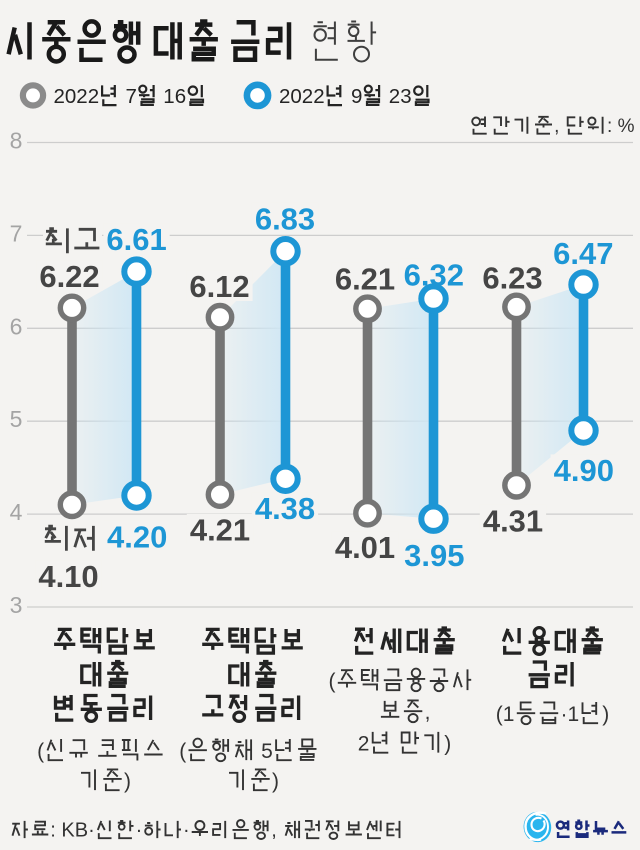 The image size is (640, 850). What do you see at coordinates (365, 547) in the screenshot?
I see `svg-text: 4.01` at bounding box center [365, 547].